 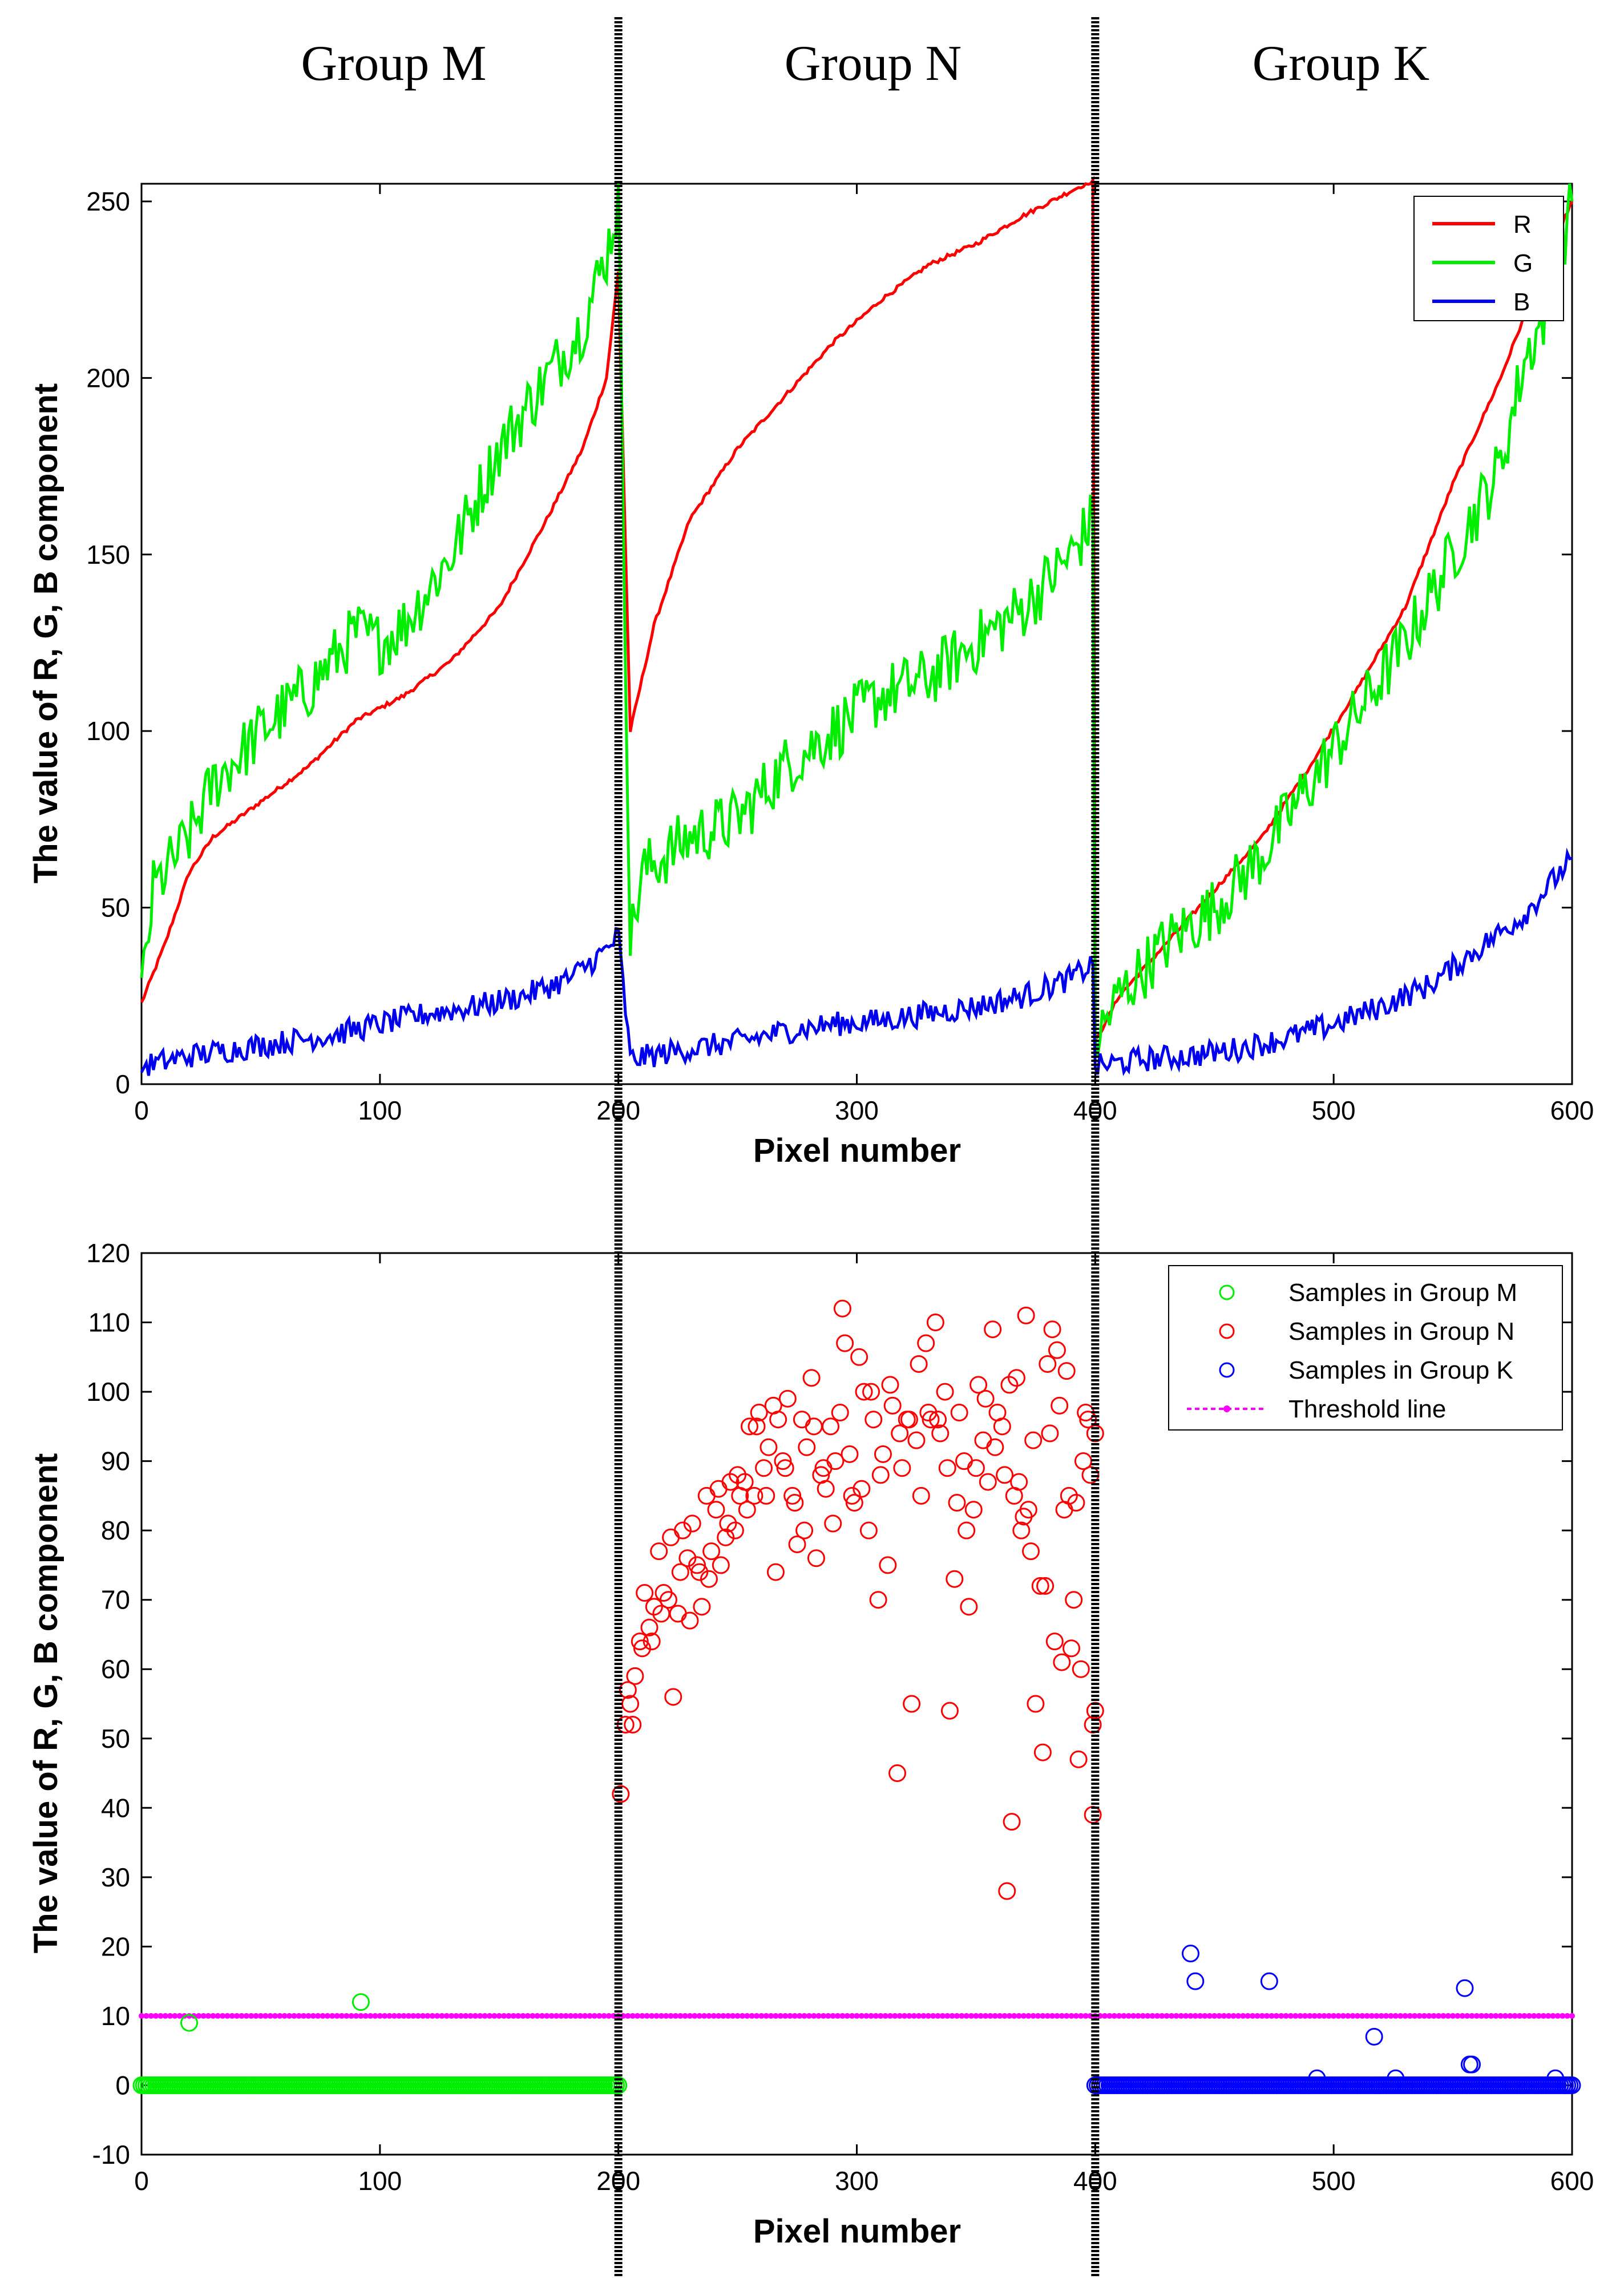 What do you see at coordinates (1400, 1370) in the screenshot?
I see `legend-group-k-label: Samples in Group K` at bounding box center [1400, 1370].